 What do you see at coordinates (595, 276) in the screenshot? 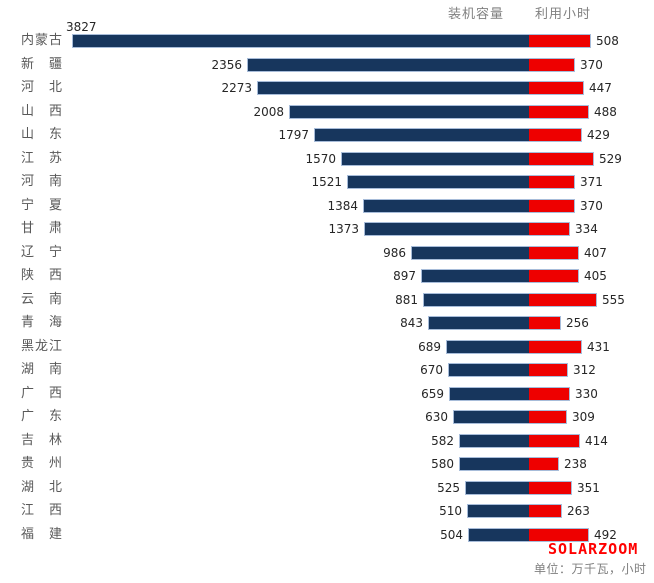
I see `hours-value-label: 405` at bounding box center [595, 276].